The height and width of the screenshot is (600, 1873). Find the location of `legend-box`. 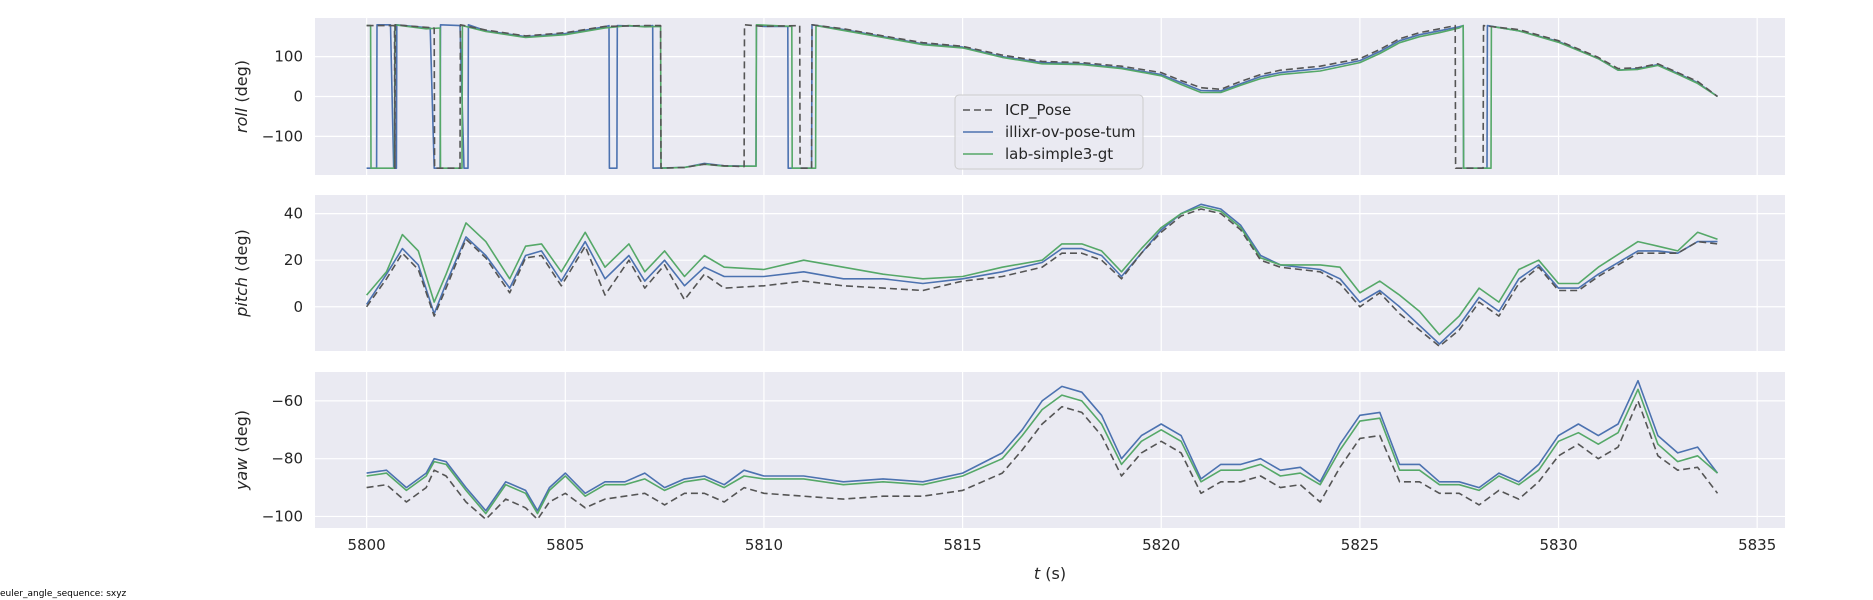

legend-box is located at coordinates (1049, 132).